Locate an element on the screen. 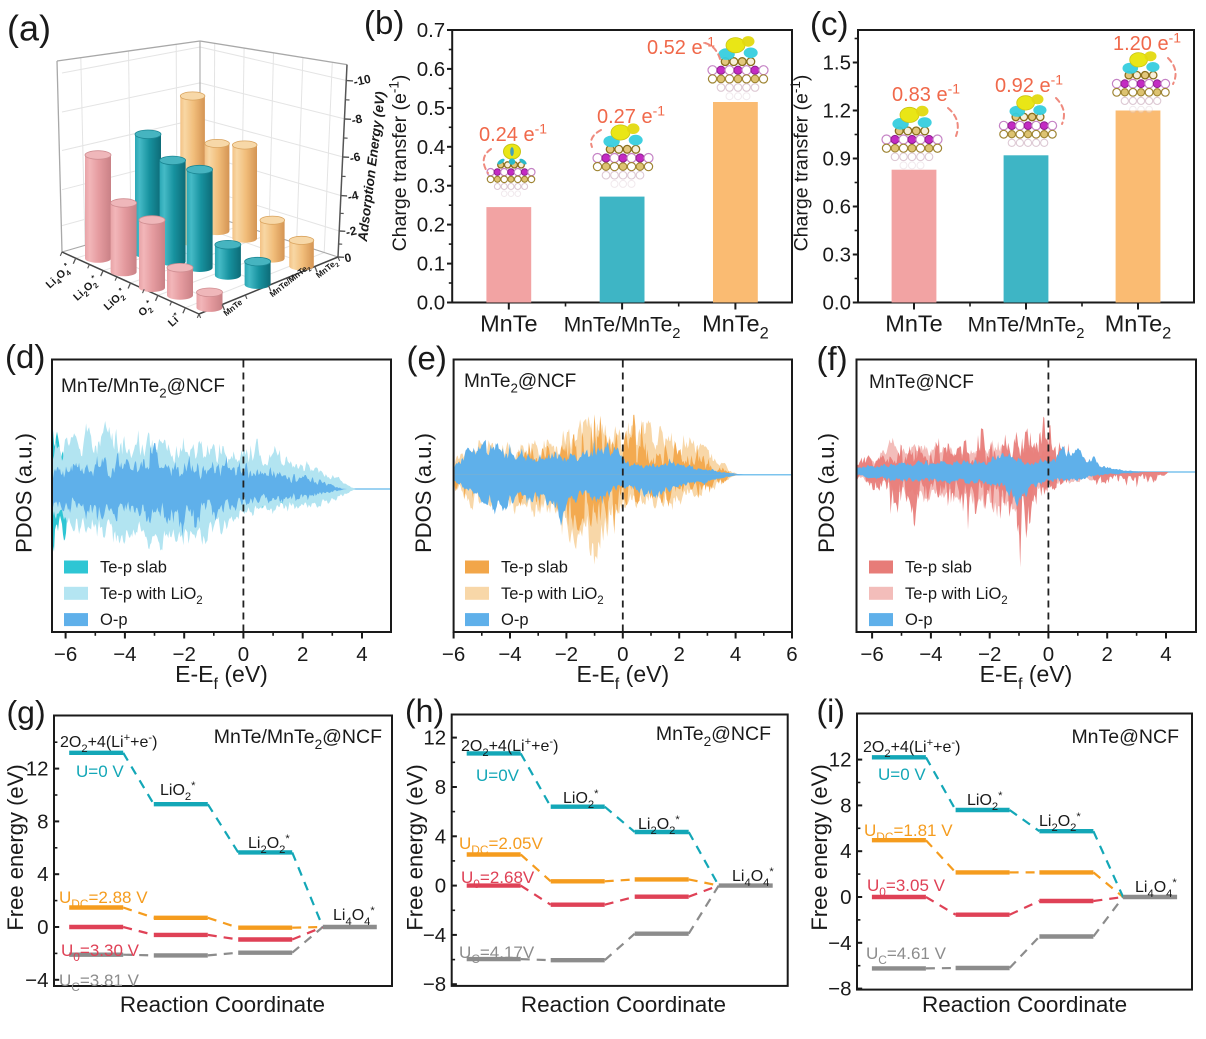 This screenshot has width=1206, height=1039. svg-text: 6 is located at coordinates (791, 654).